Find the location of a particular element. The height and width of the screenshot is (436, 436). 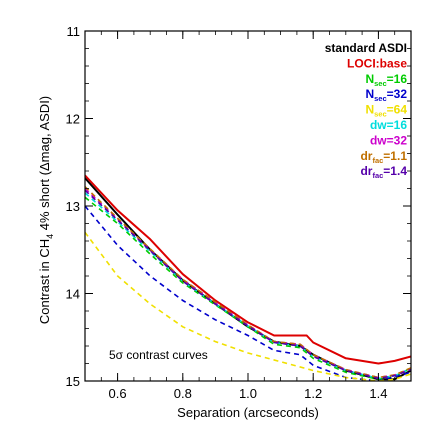

x-axis-title: Separation (arcseconds) is located at coordinates (248, 412).